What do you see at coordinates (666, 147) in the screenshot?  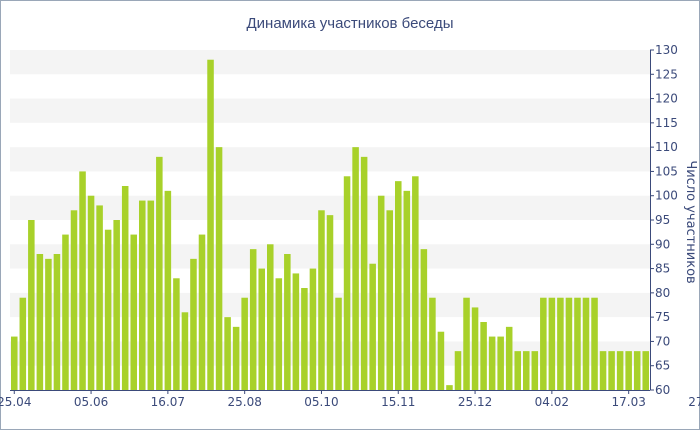 I see `y-tick-label: 110` at bounding box center [666, 147].